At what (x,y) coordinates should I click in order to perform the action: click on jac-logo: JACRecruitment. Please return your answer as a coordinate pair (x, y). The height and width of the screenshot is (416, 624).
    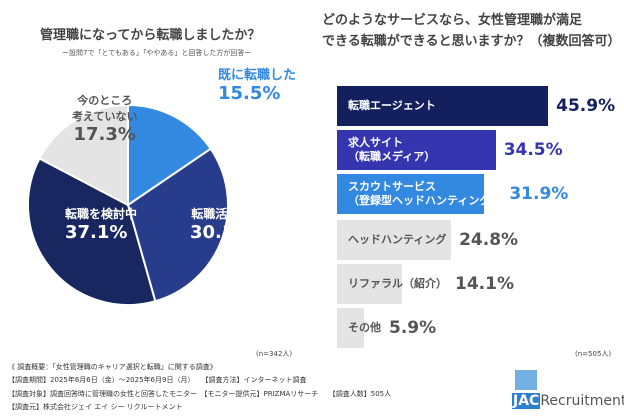
    Looking at the image, I should click on (568, 401).